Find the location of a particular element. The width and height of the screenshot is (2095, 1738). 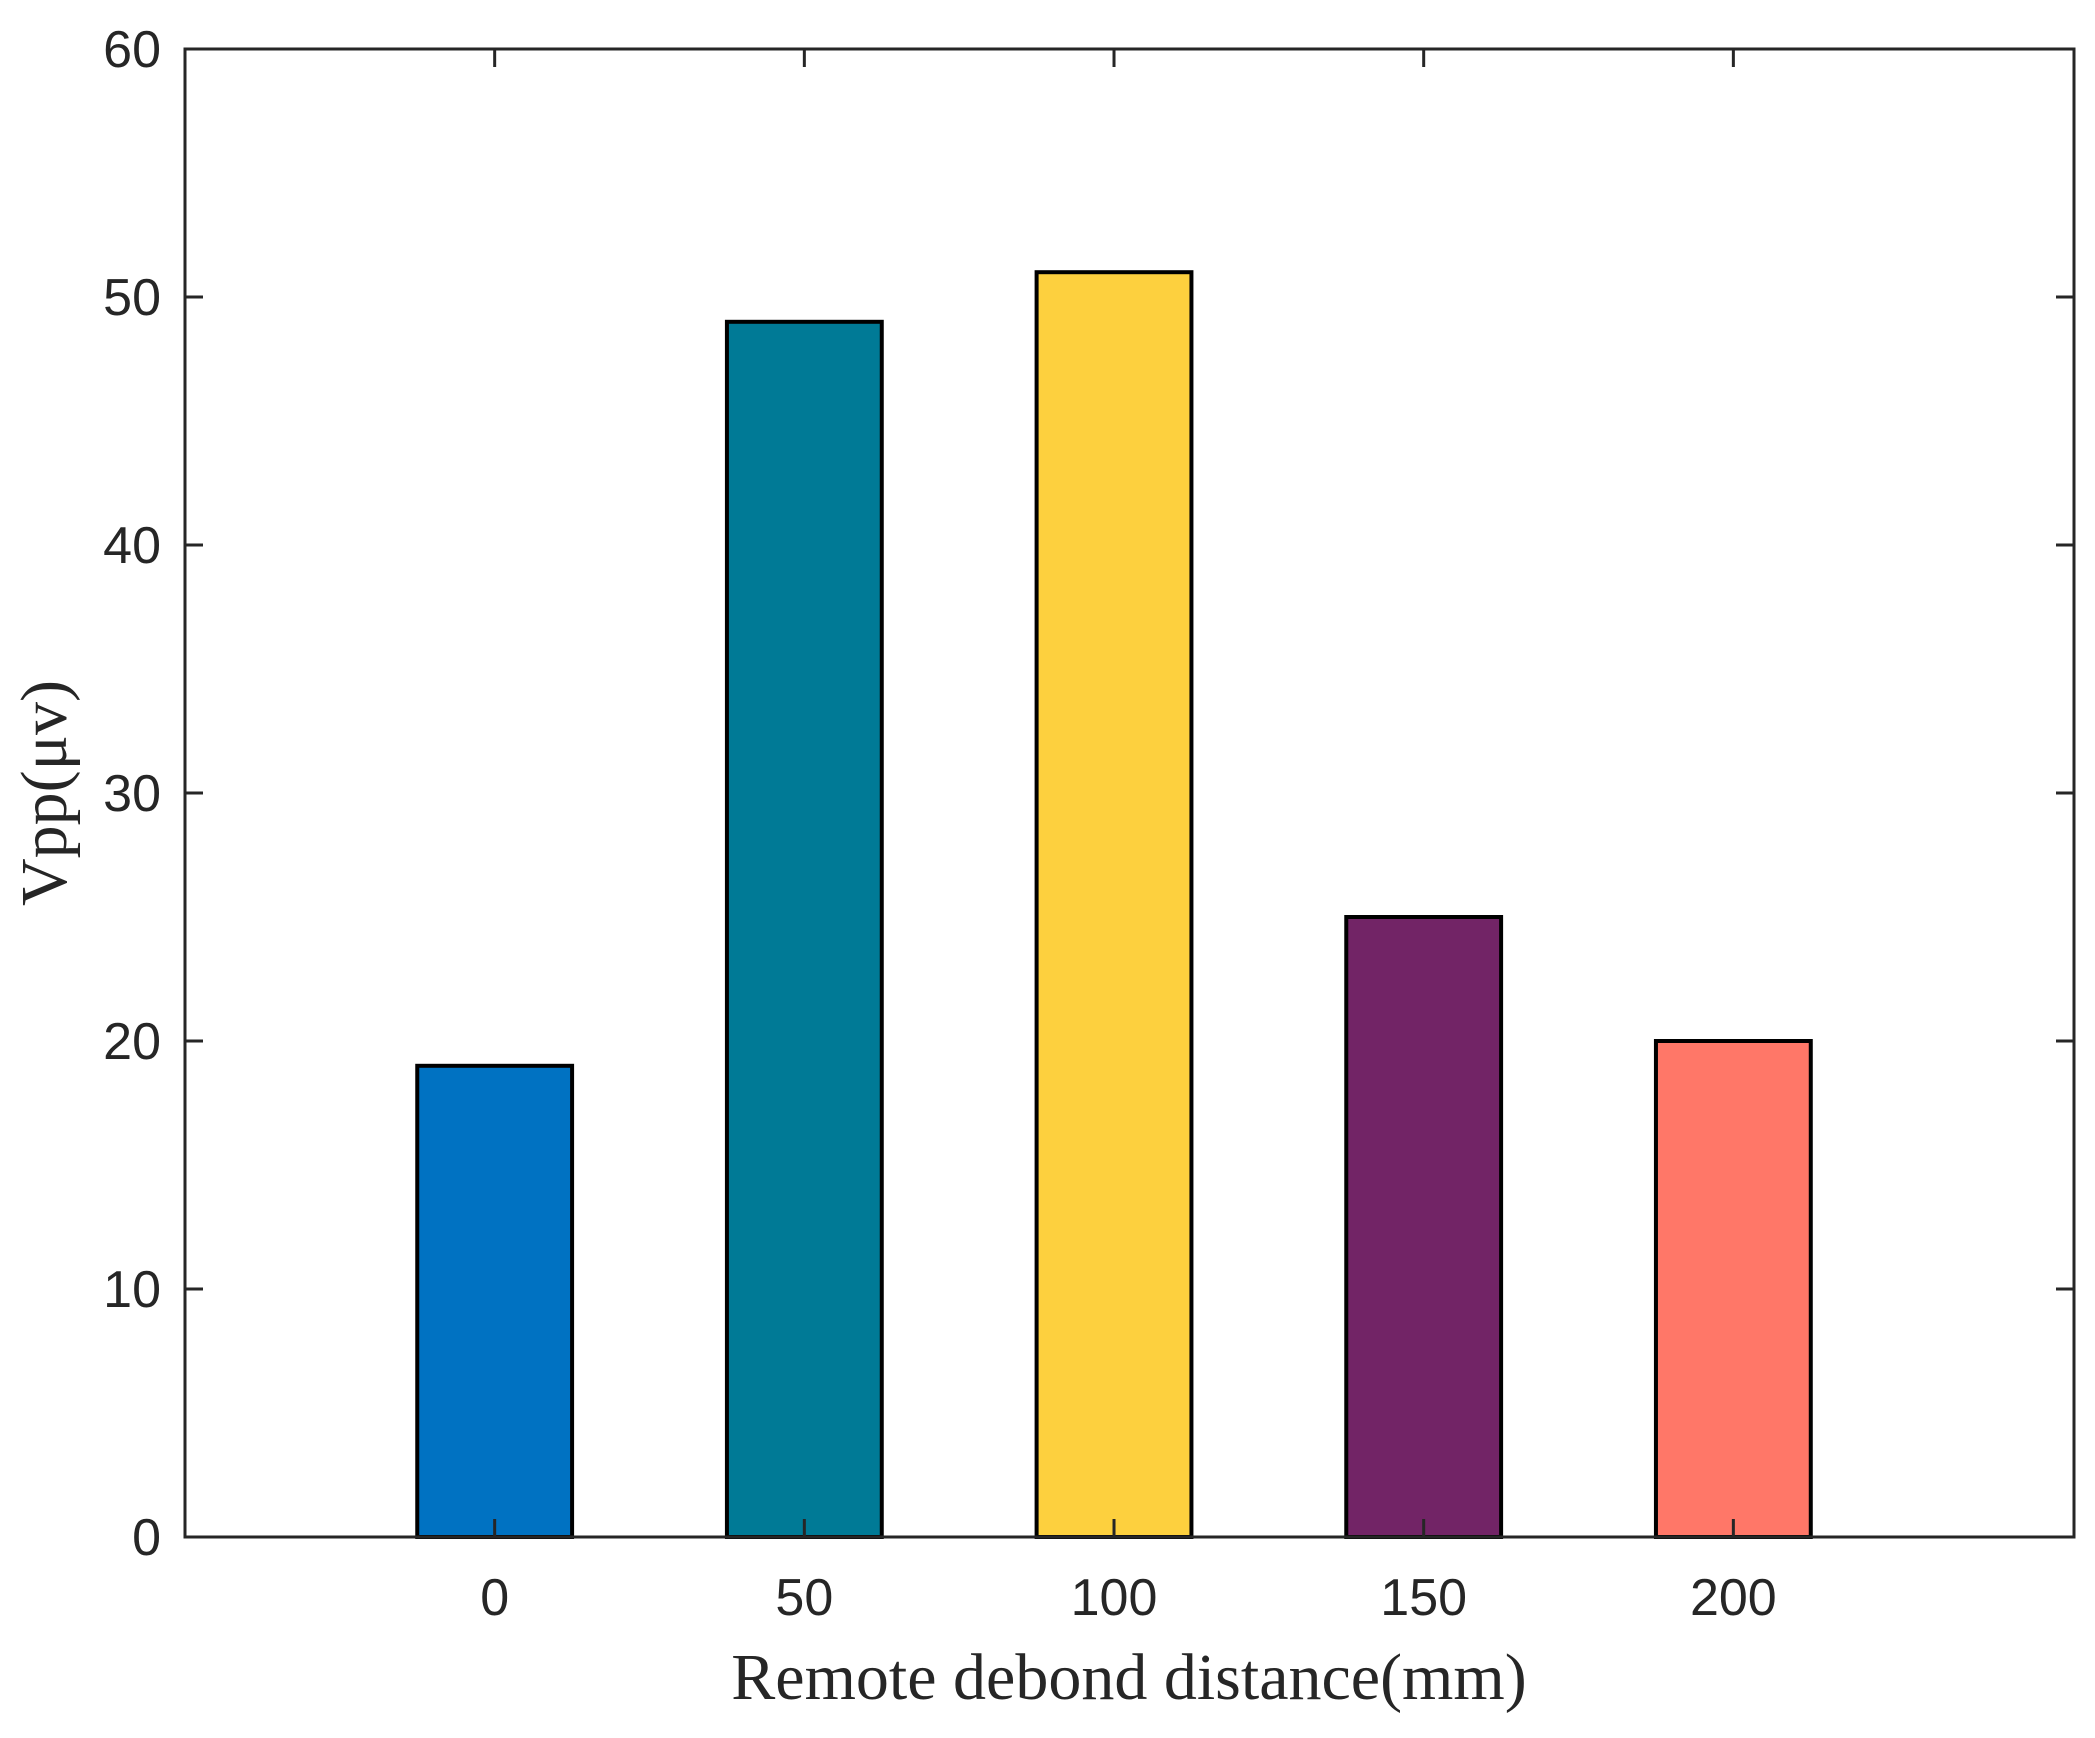

x-tick-label-150: 150 is located at coordinates (1423, 1598).